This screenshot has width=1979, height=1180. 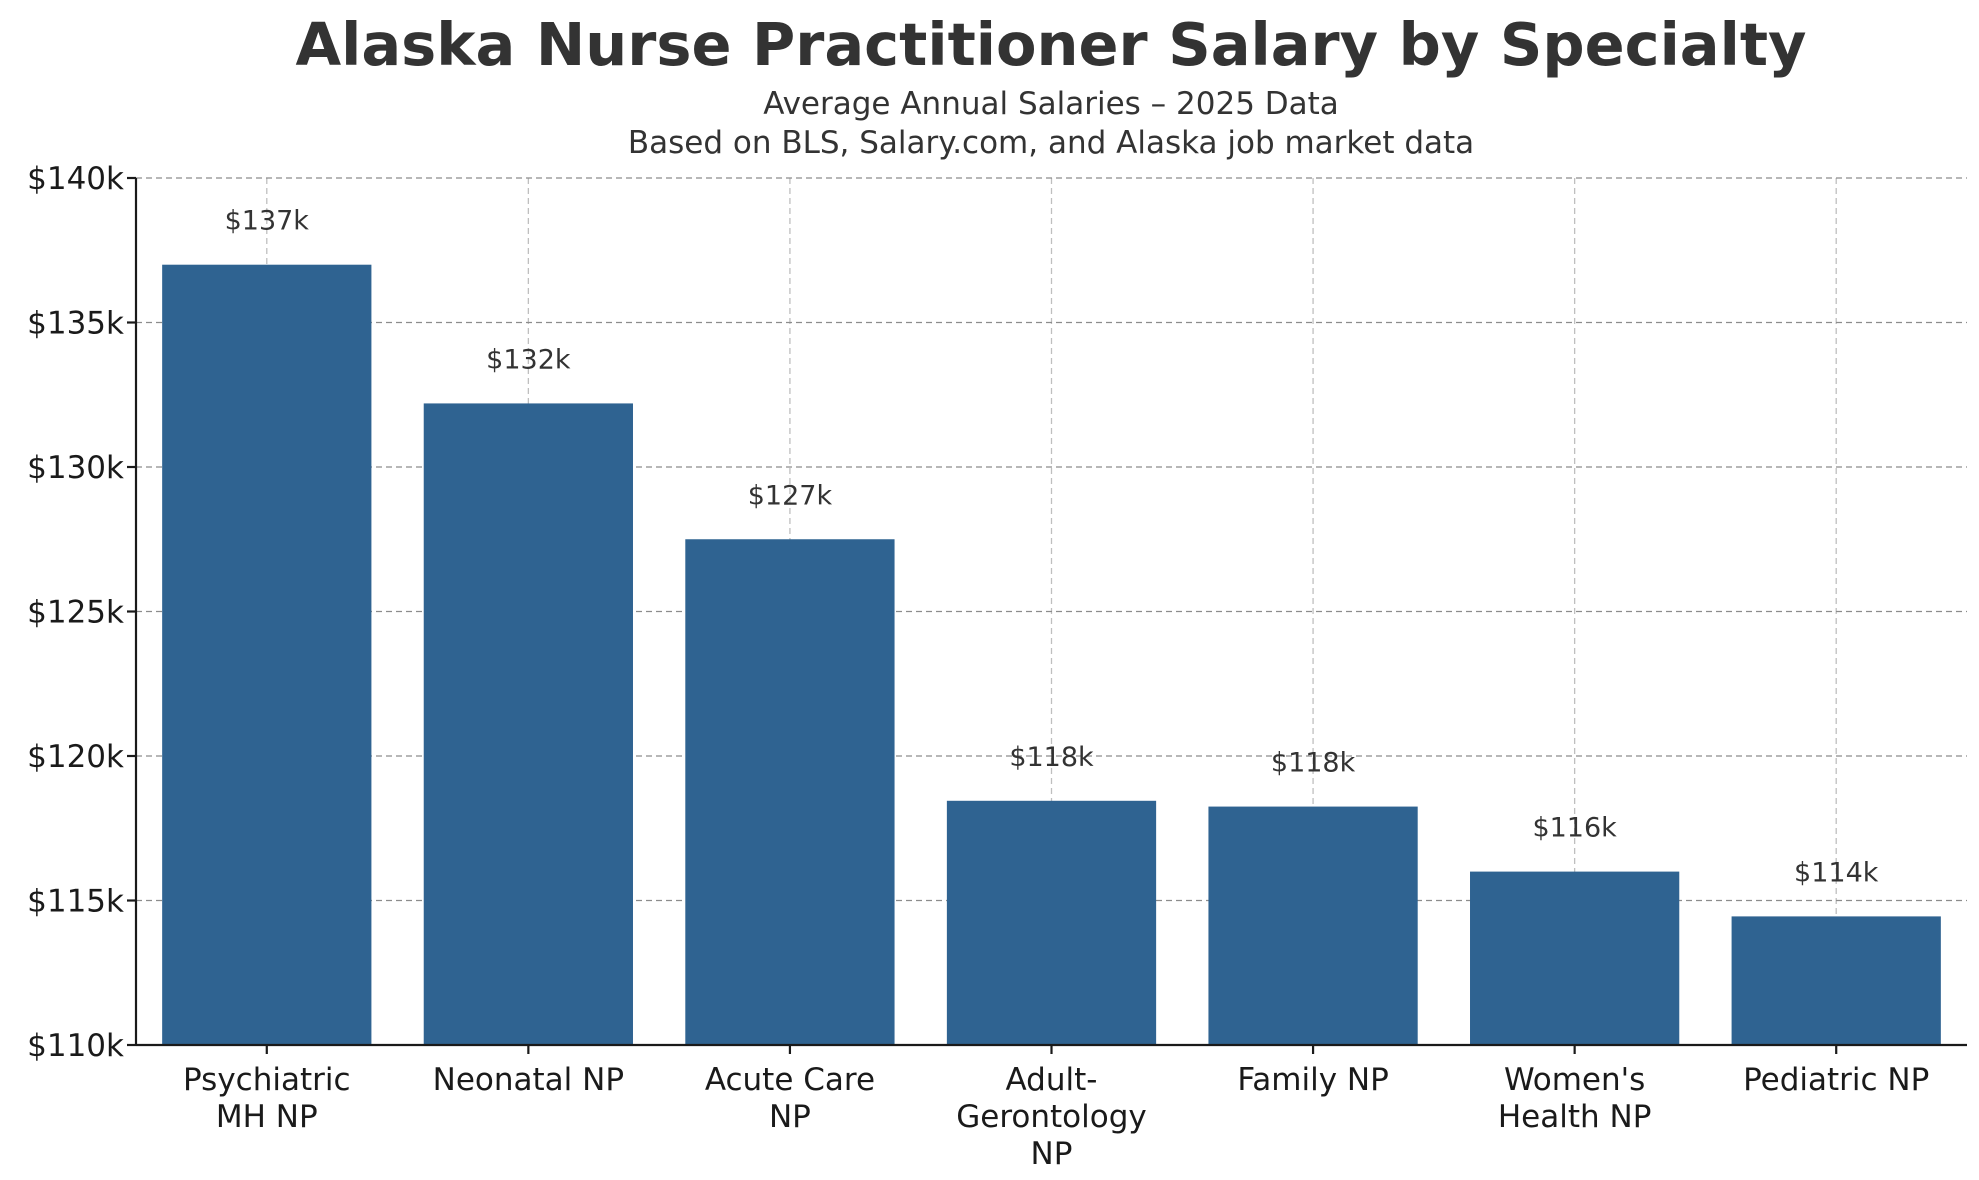 I want to click on y-tick-label: $135k, so click(x=75, y=324).